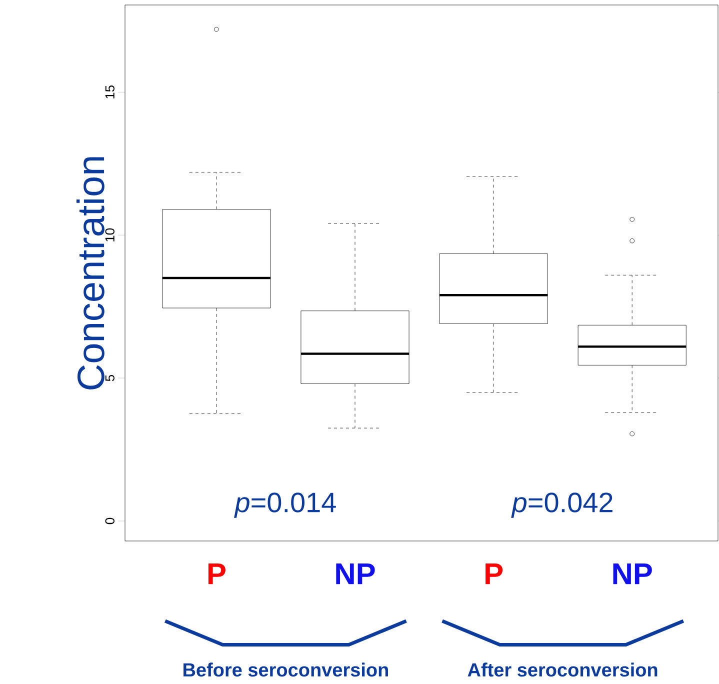  What do you see at coordinates (109, 91) in the screenshot?
I see `y-tick-label: 15` at bounding box center [109, 91].